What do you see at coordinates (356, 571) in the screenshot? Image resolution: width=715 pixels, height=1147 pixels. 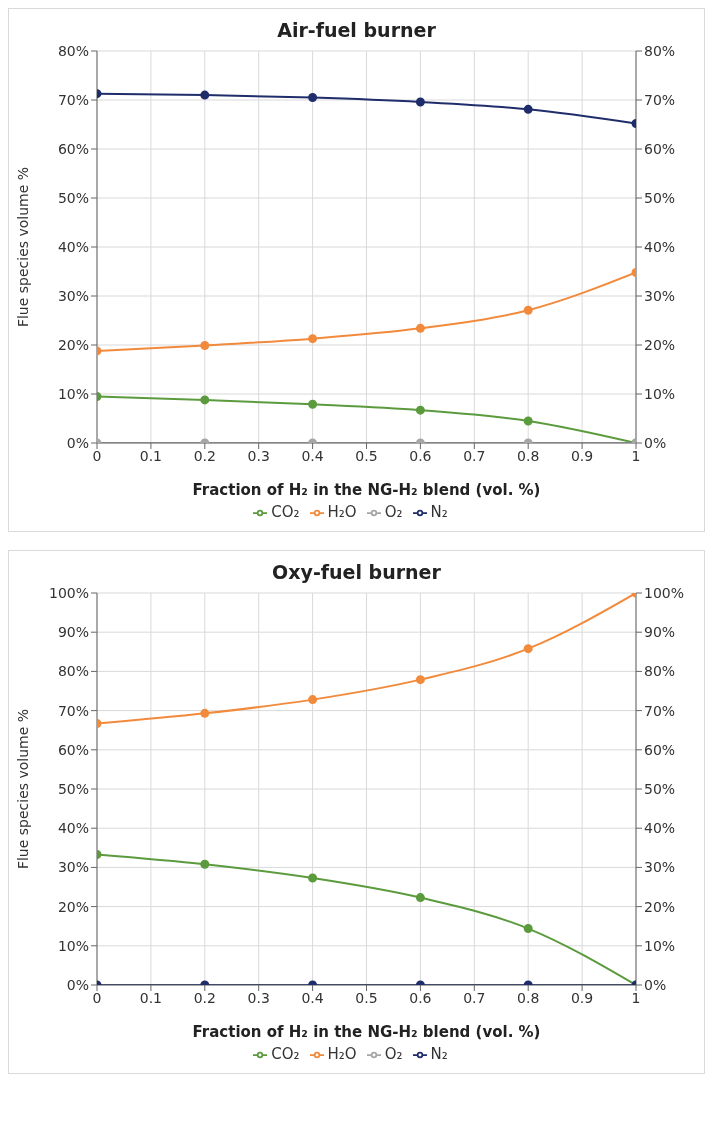 I see `chart-title: Oxy-fuel burner` at bounding box center [356, 571].